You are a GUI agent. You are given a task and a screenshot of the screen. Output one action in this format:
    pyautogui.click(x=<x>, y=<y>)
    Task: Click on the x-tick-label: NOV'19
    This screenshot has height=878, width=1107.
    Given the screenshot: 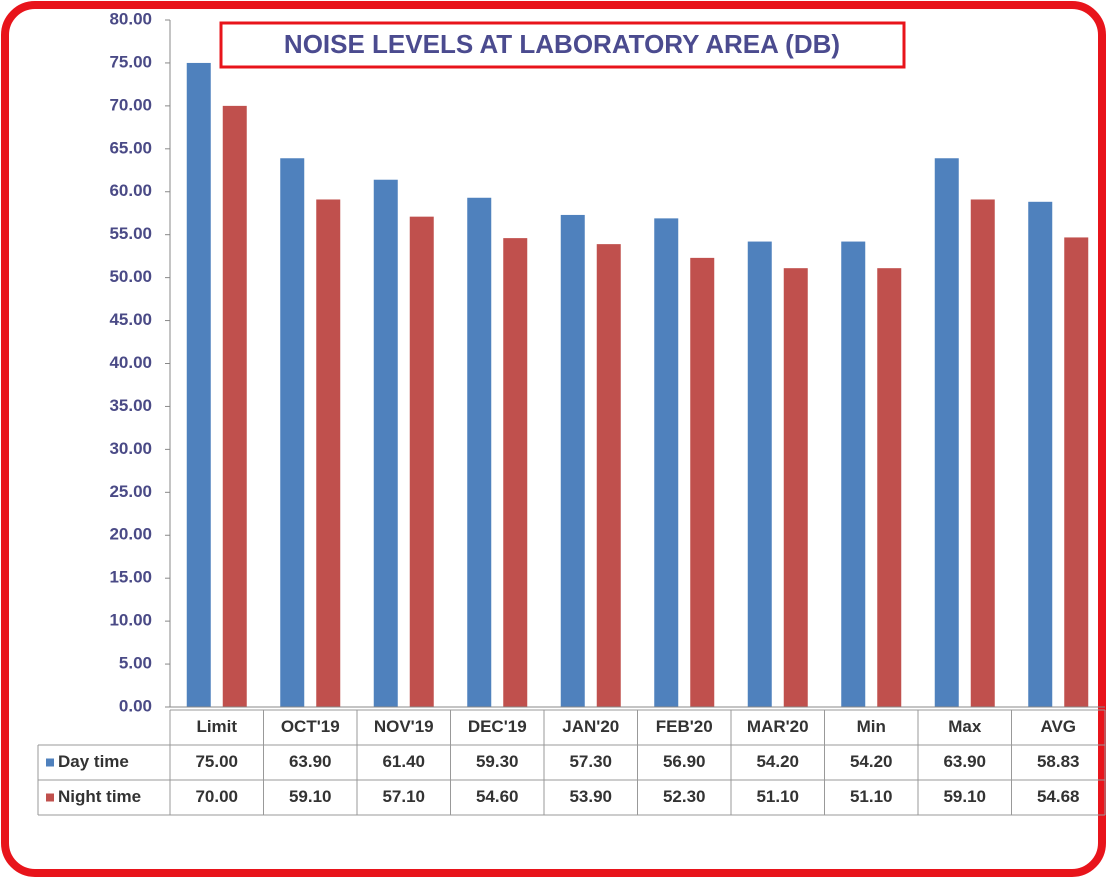 What is the action you would take?
    pyautogui.click(x=404, y=726)
    